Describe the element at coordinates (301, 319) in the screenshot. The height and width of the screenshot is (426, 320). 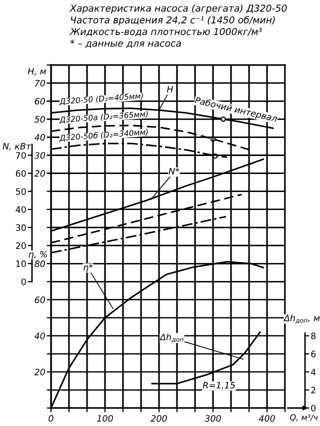
I see `y-axis-title: Δh$_{доп}$, м` at that location.